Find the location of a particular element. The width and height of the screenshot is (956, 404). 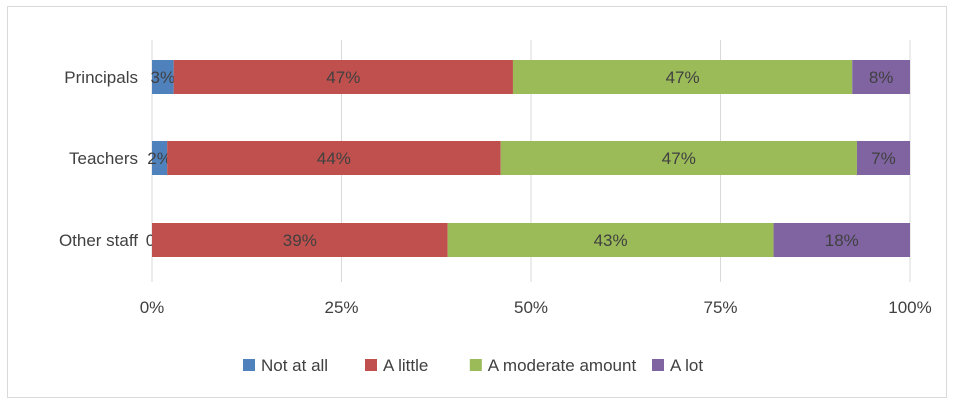

data-label: 2% is located at coordinates (159, 158).